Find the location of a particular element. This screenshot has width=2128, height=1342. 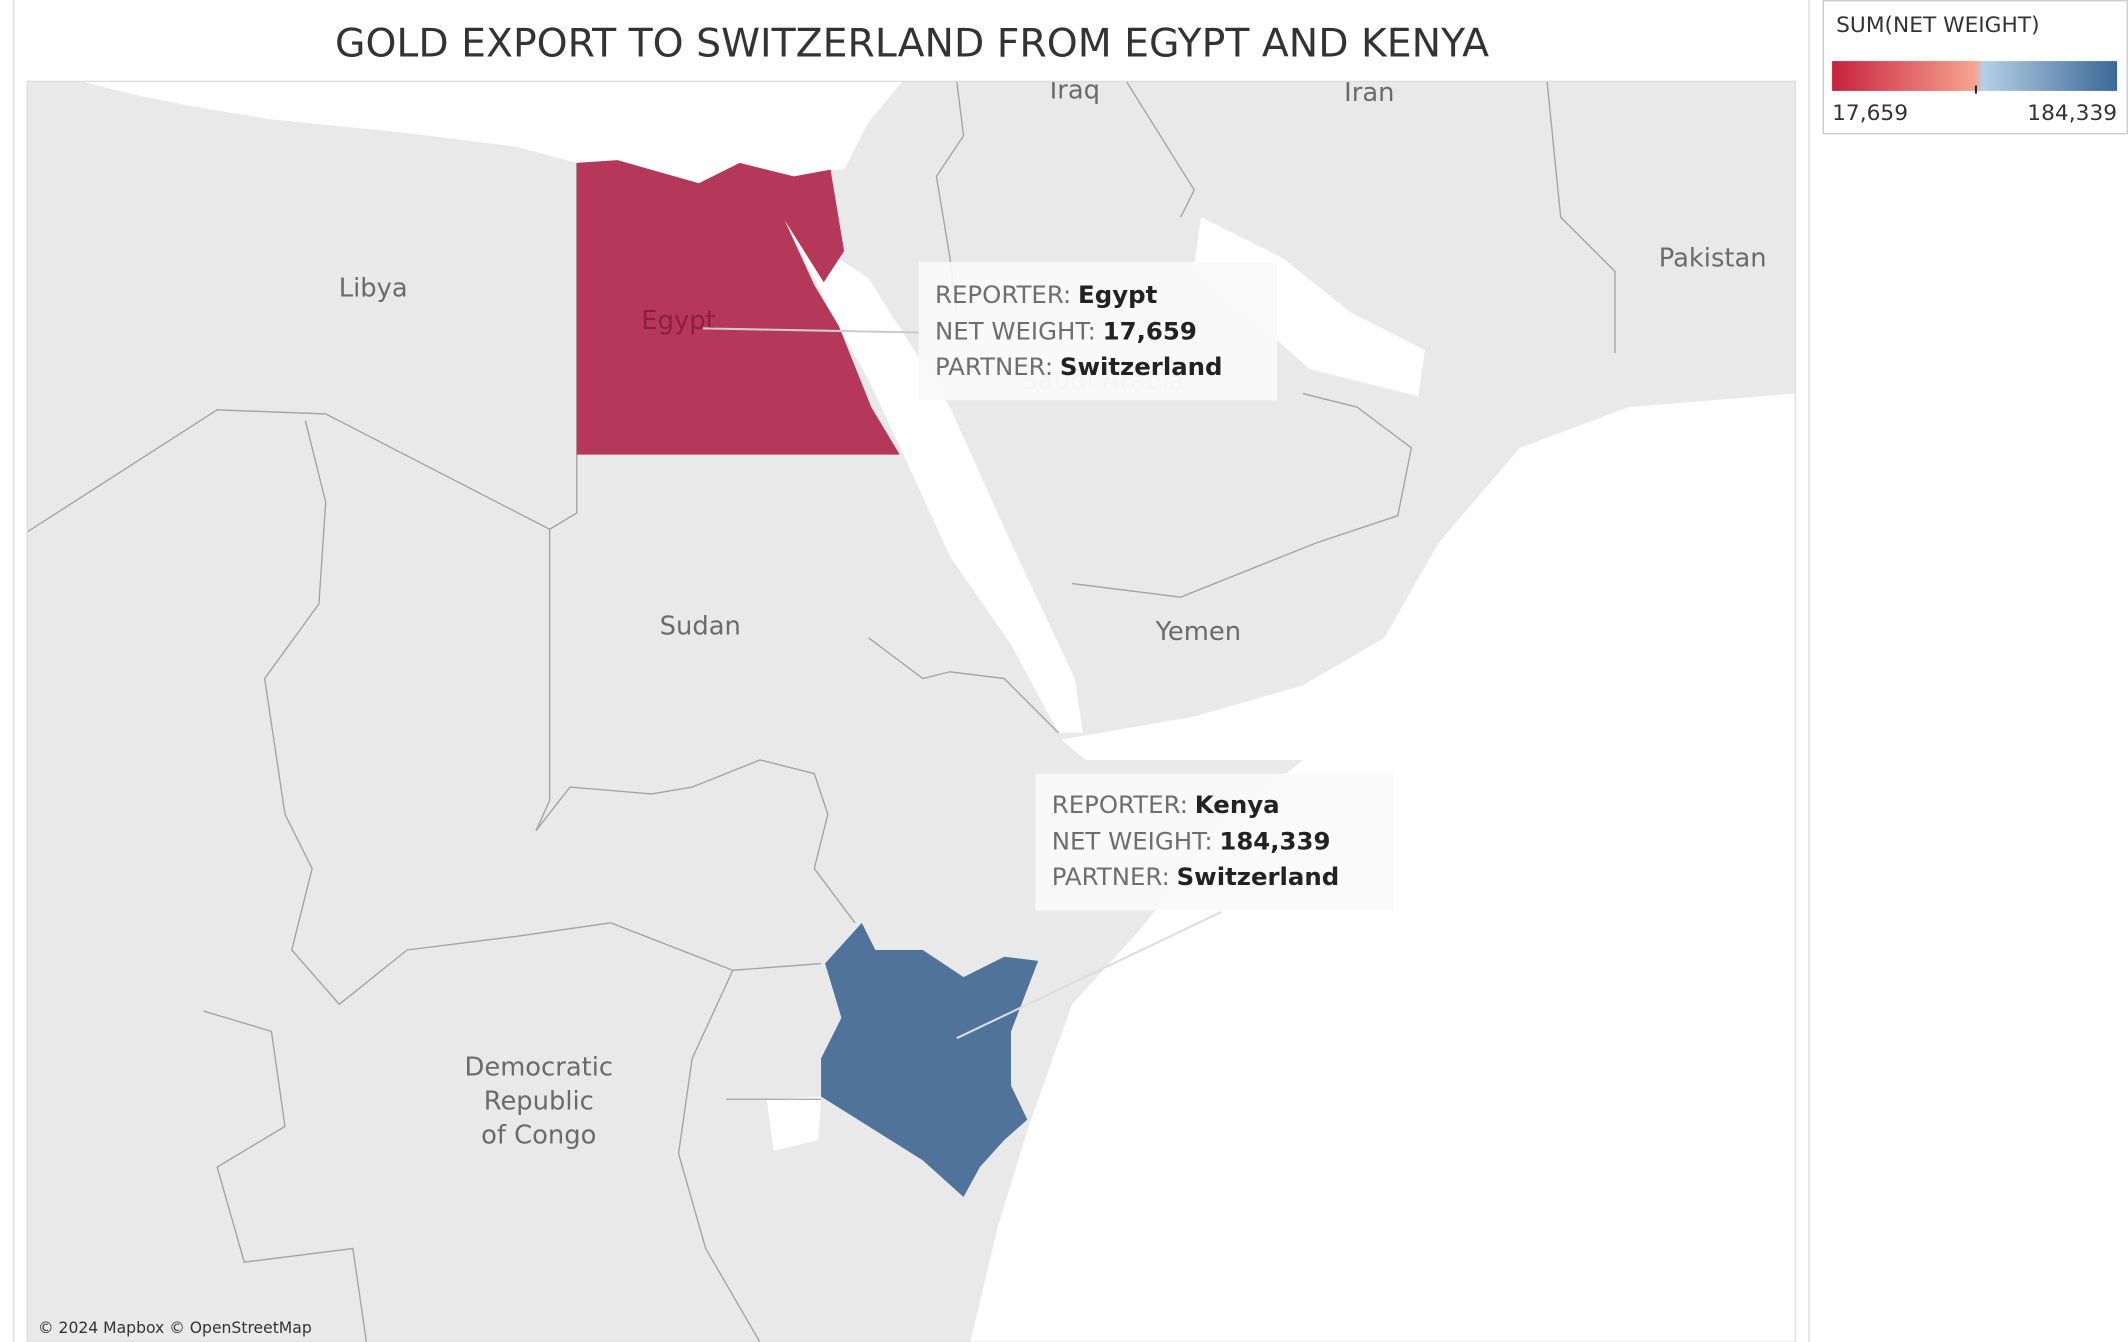

map-label: Democratic is located at coordinates (539, 1068).